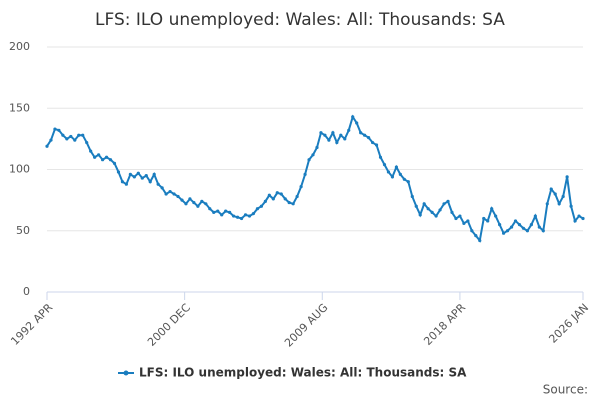 This screenshot has width=600, height=404. Describe the element at coordinates (565, 390) in the screenshot. I see `source: Source:` at that location.